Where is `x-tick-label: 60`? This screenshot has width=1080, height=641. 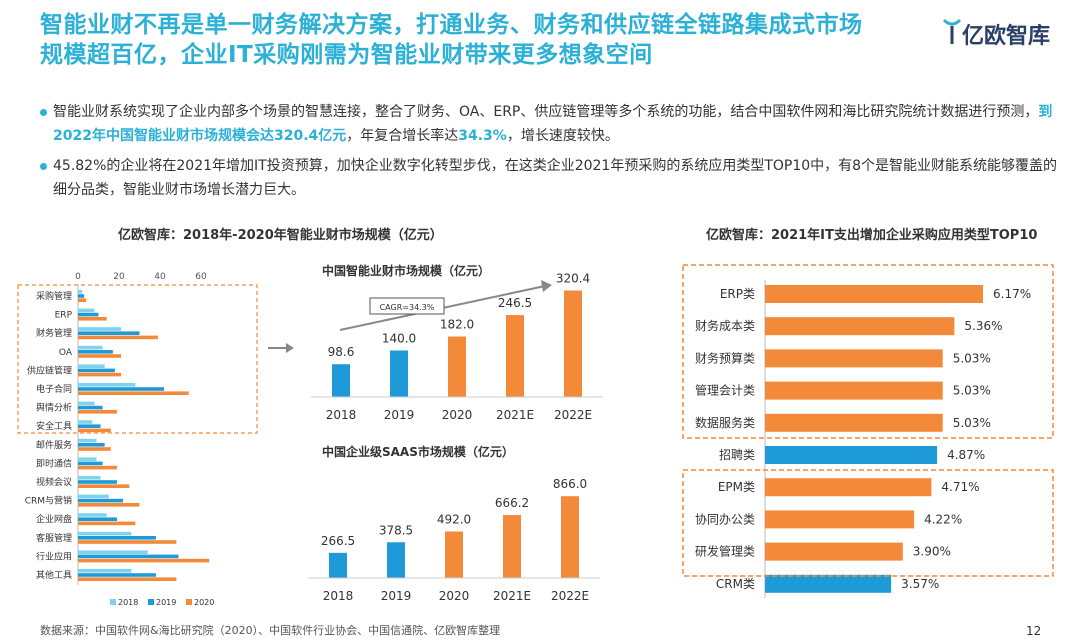 x-tick-label: 60 is located at coordinates (201, 277).